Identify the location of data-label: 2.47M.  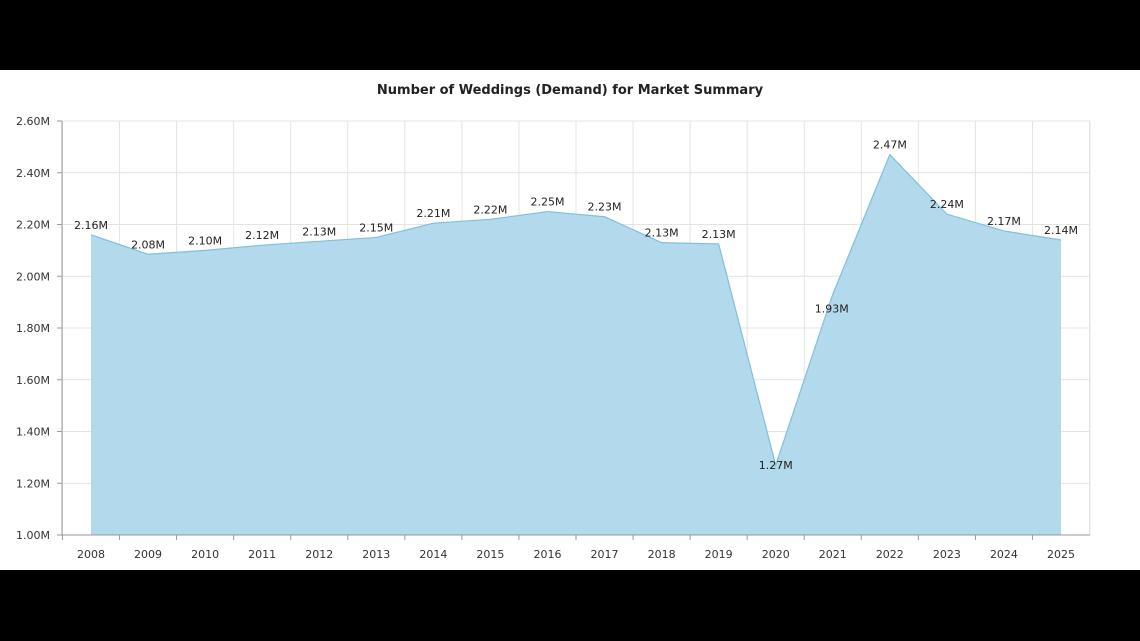
(890, 145).